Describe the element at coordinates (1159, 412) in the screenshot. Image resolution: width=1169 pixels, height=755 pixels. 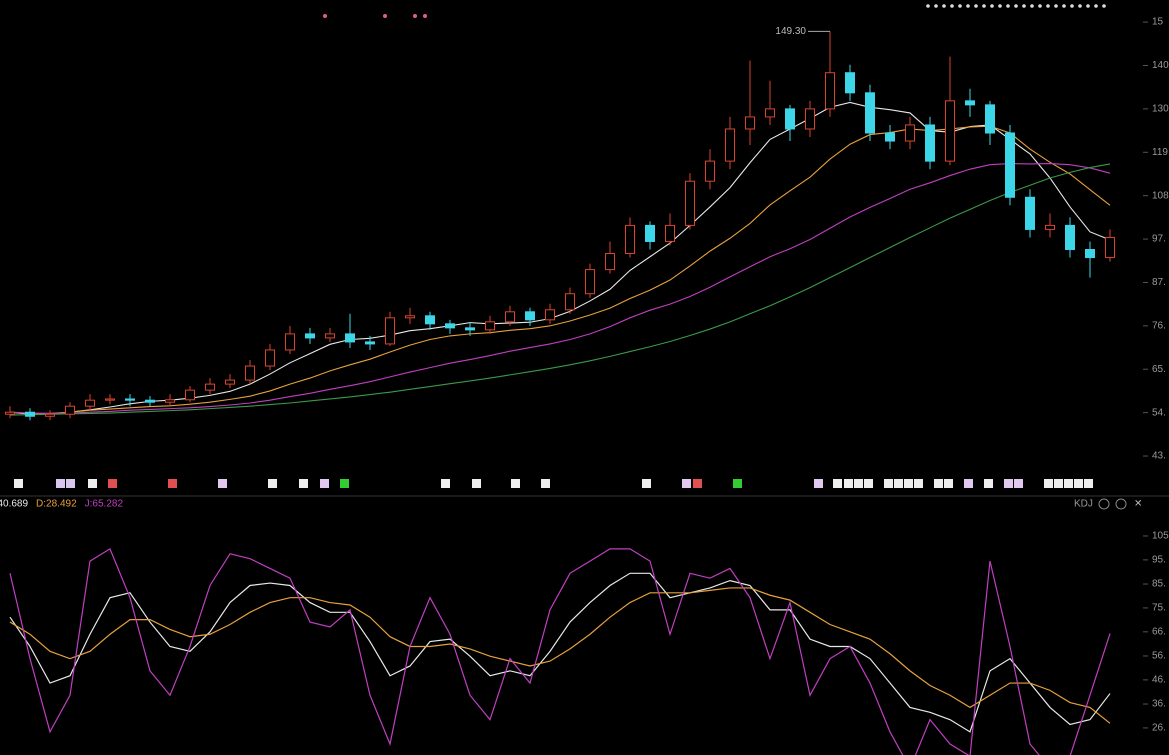
I see `y-tick-label: 54.` at that location.